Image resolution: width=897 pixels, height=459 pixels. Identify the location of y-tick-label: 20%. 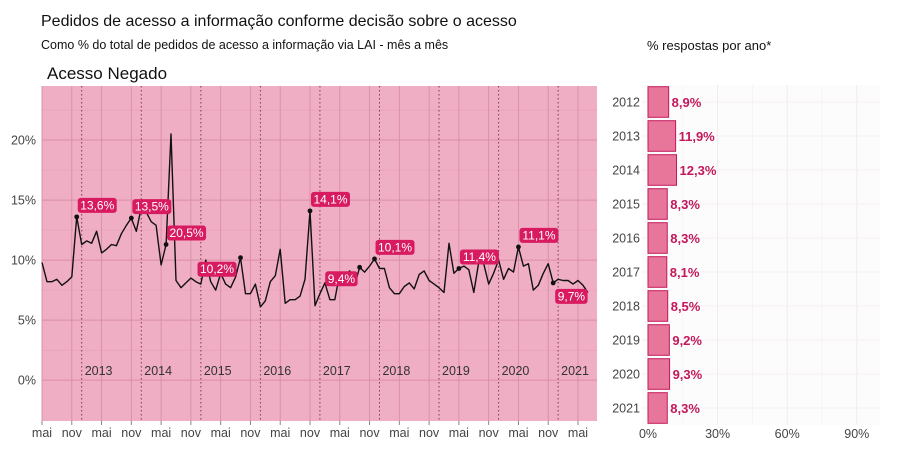
(23, 141).